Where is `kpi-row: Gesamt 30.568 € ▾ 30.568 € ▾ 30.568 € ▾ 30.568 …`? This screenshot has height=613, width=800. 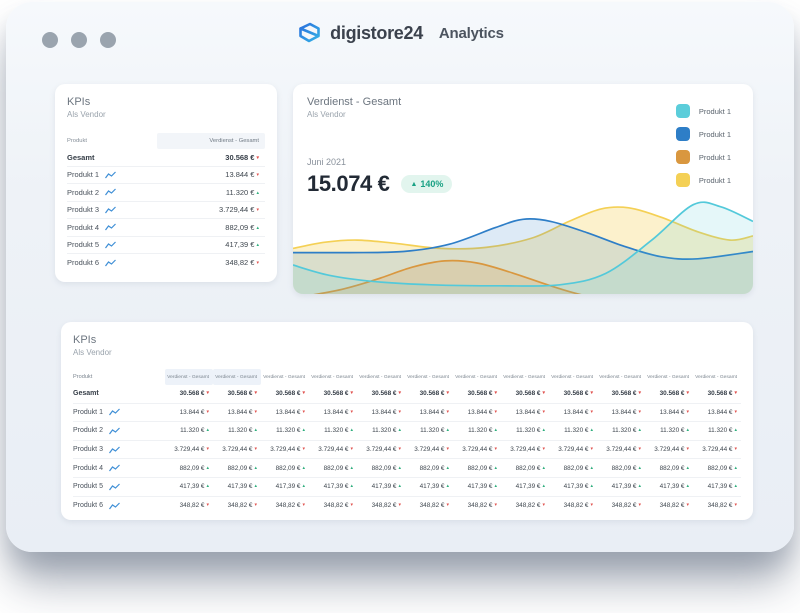
kpi-row: Gesamt 30.568 € ▾ 30.568 € ▾ 30.568 € ▾ 30.568 … is located at coordinates (407, 394).